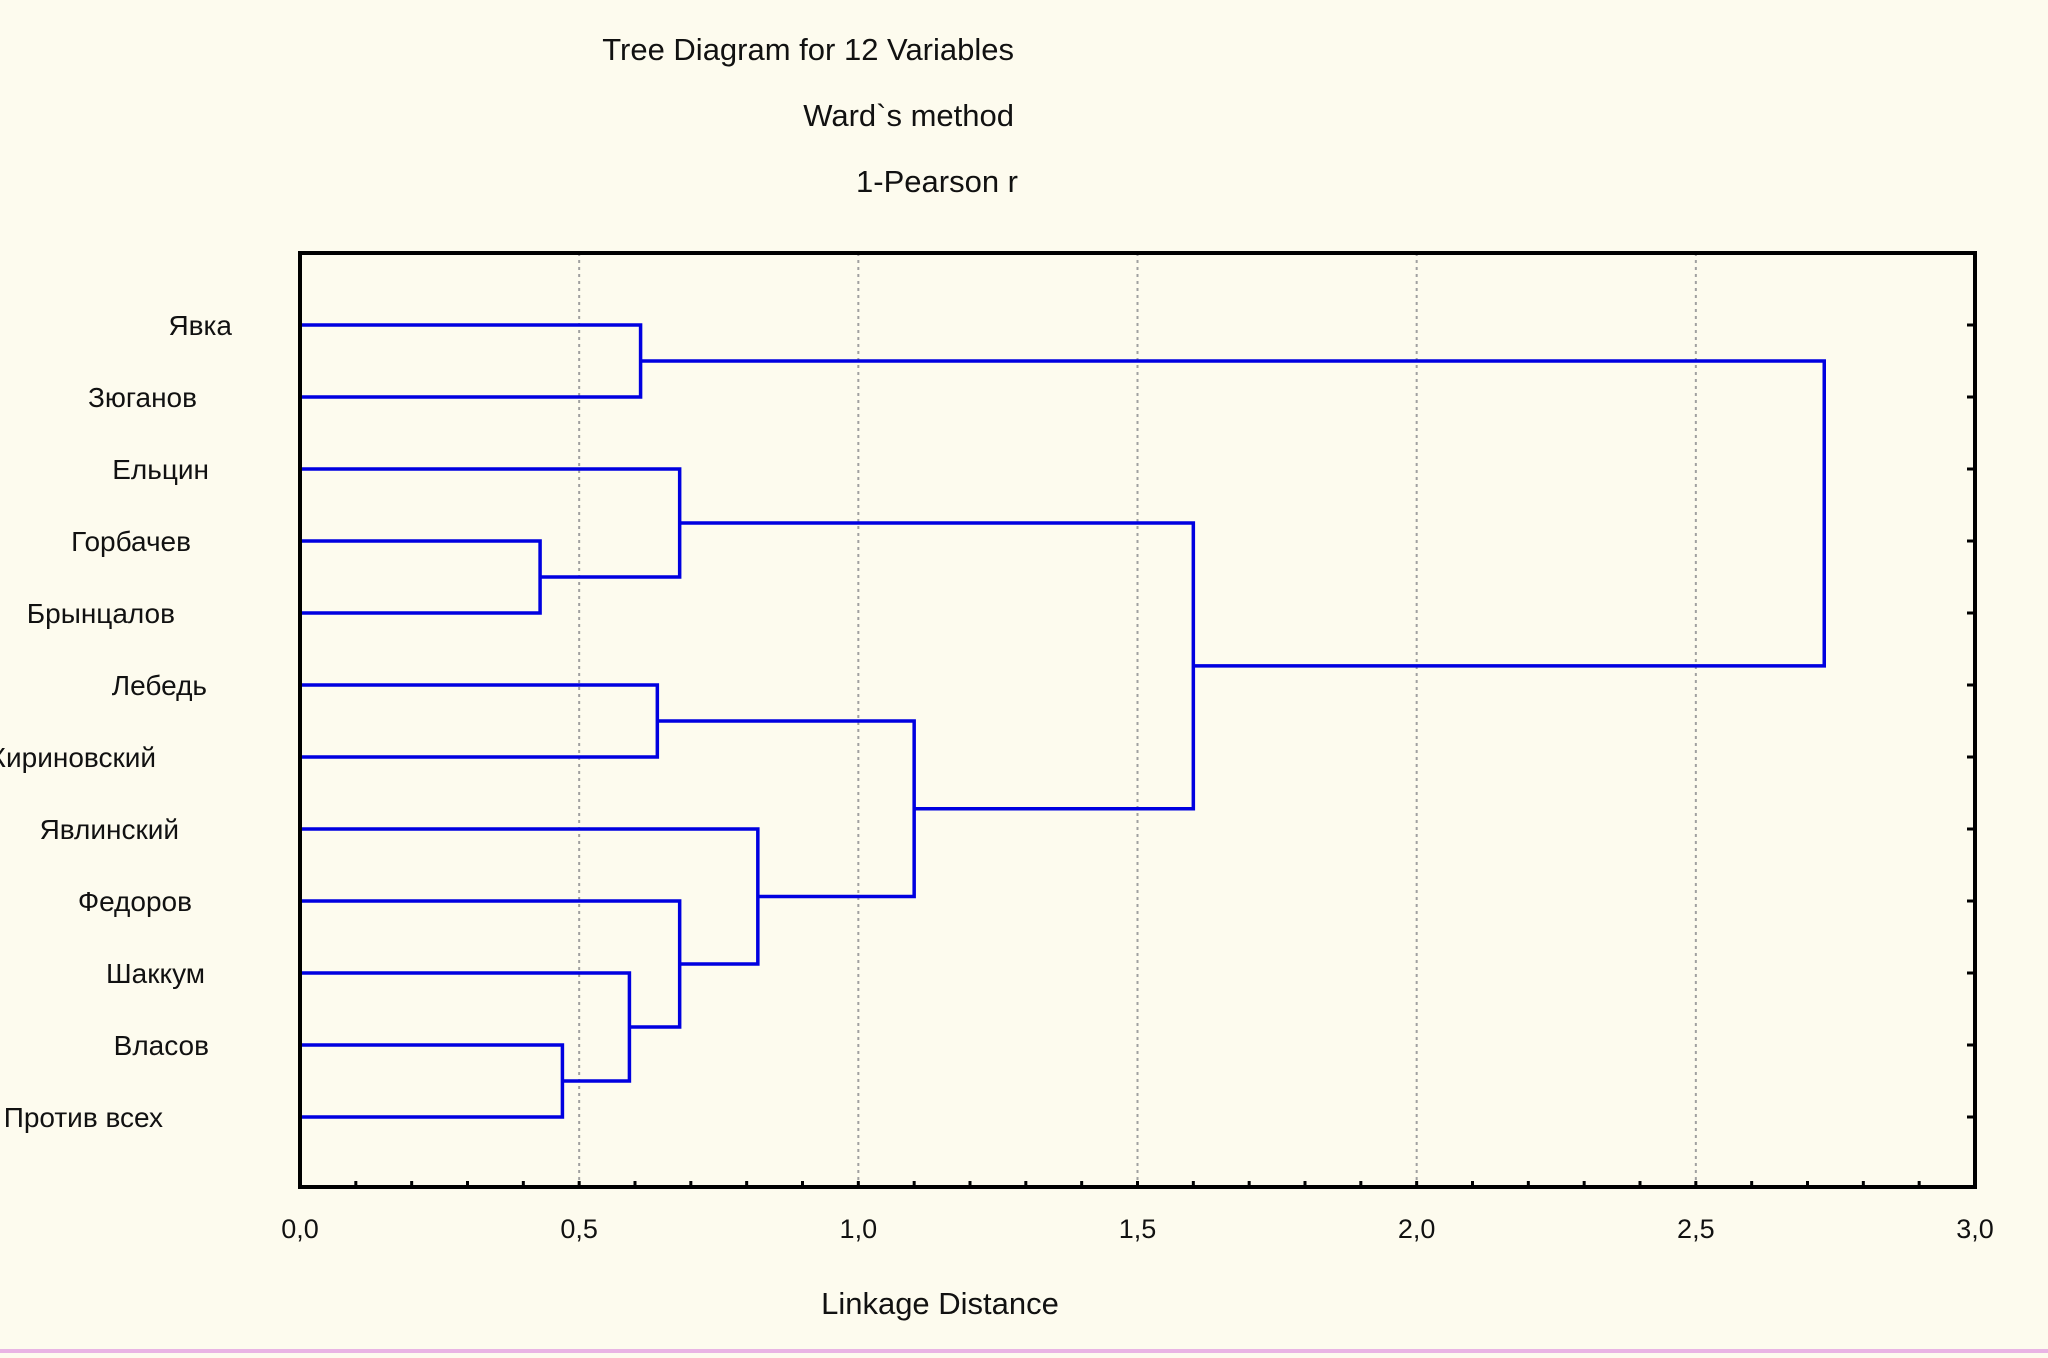 The height and width of the screenshot is (1358, 2048). I want to click on chart-subtitle-method: Ward`s method, so click(908, 115).